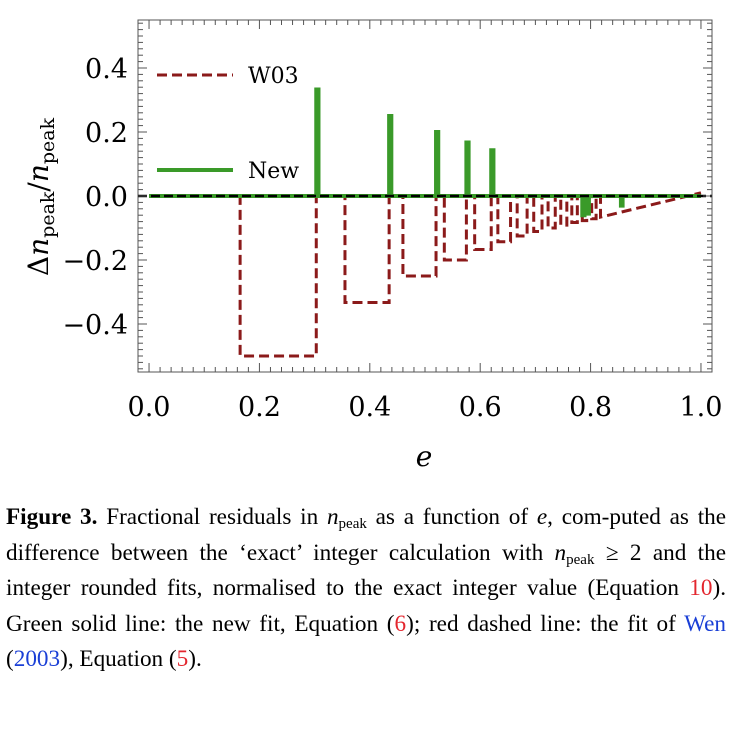  I want to click on x-tick-label: 0.6, so click(480, 407).